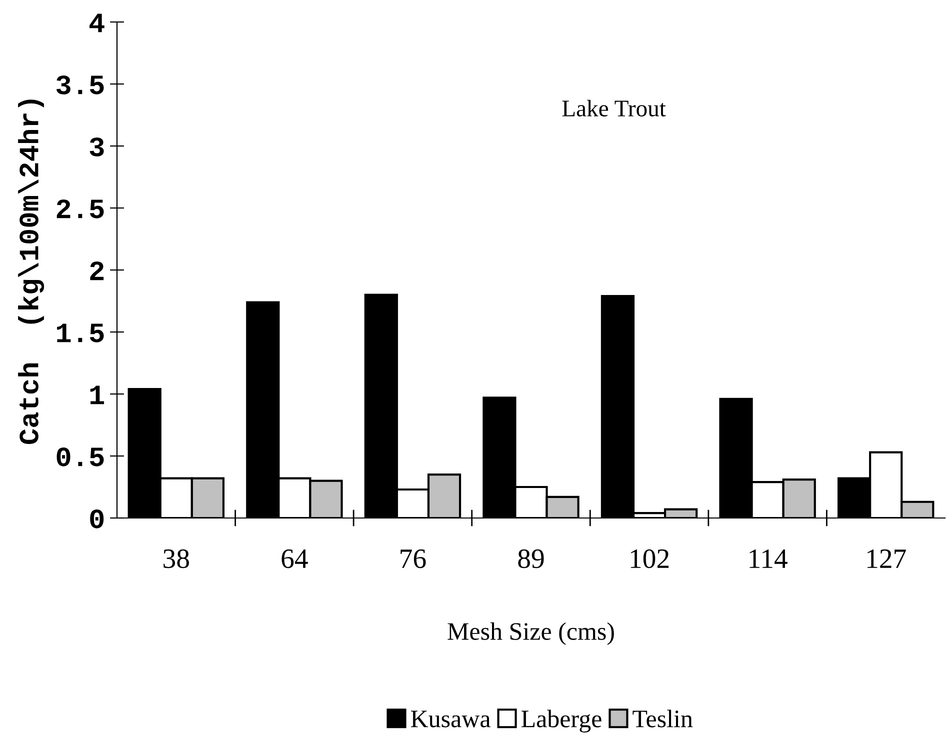  What do you see at coordinates (80, 456) in the screenshot?
I see `y-tick-label: 0.5` at bounding box center [80, 456].